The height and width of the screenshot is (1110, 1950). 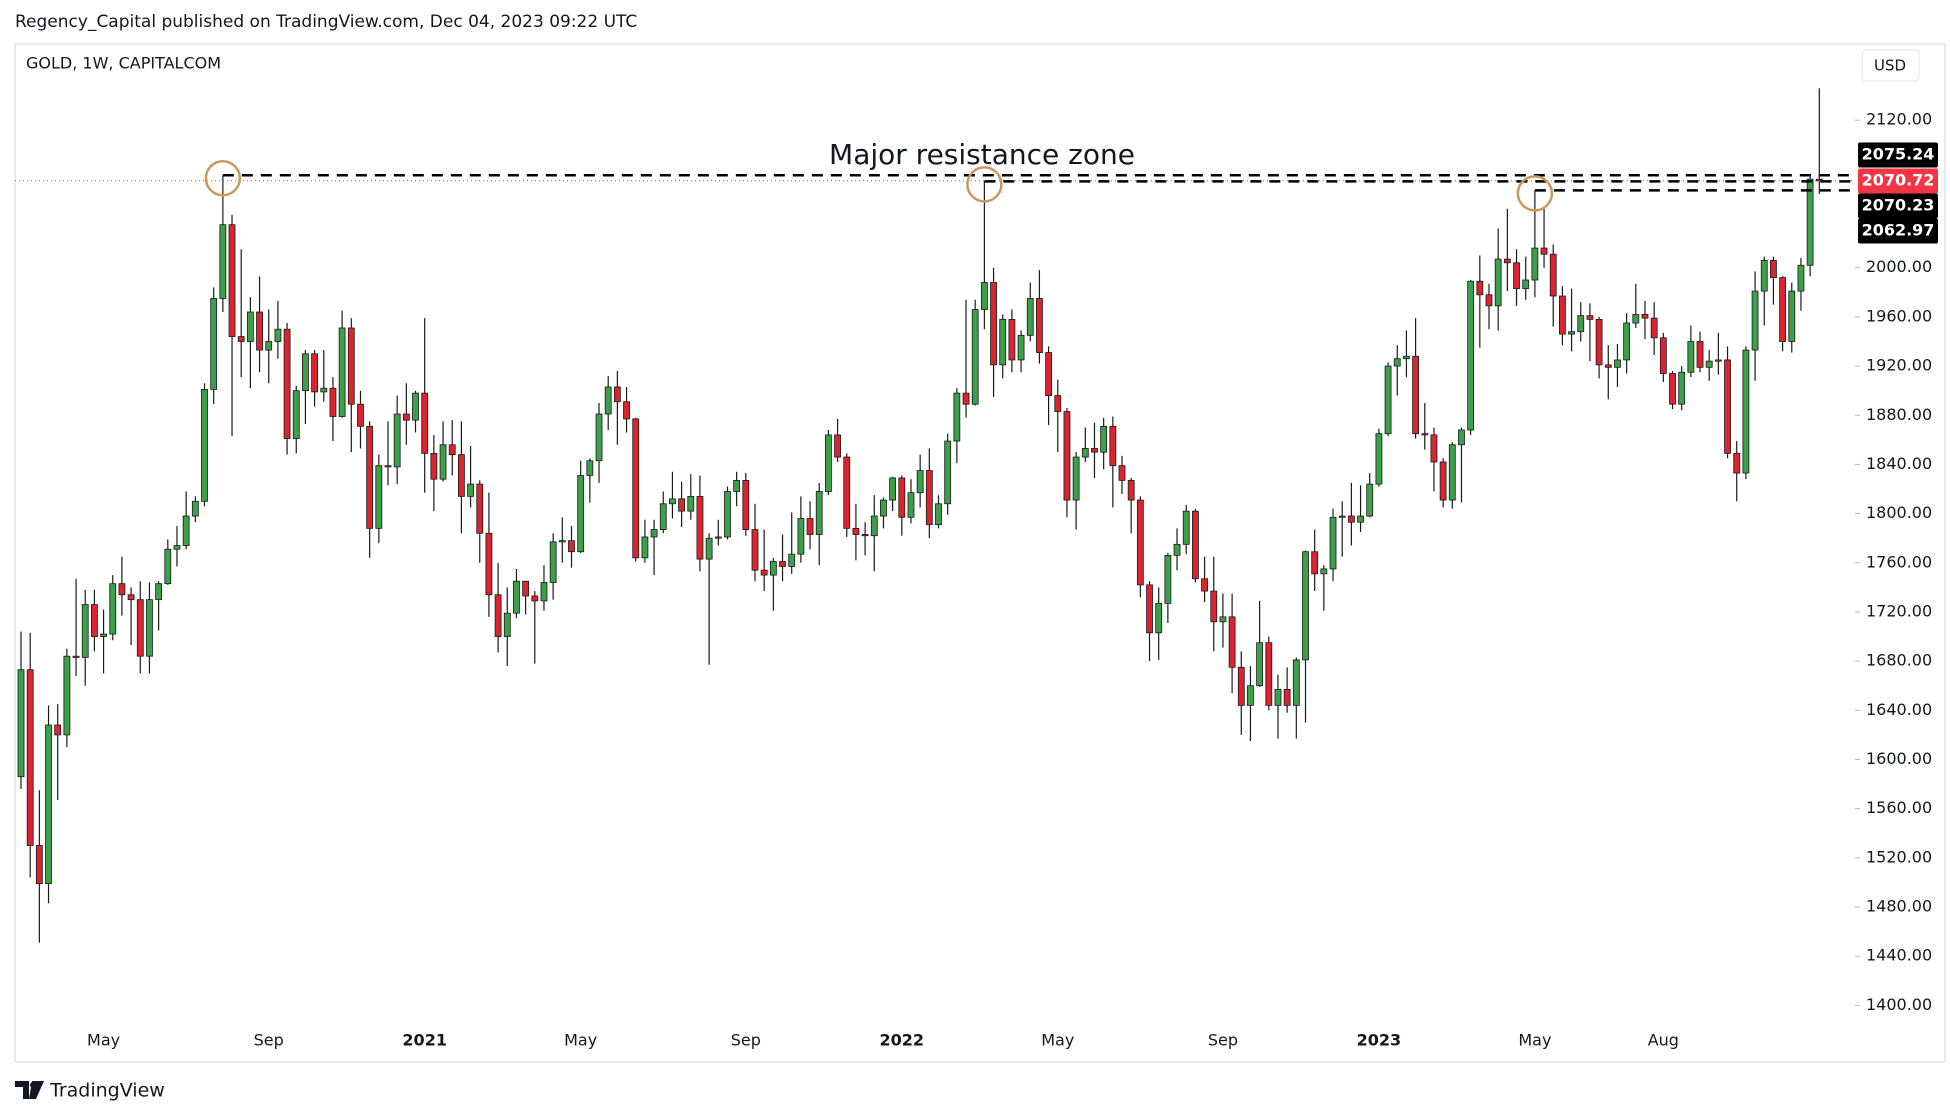 I want to click on x-tick-label: May, so click(x=103, y=1040).